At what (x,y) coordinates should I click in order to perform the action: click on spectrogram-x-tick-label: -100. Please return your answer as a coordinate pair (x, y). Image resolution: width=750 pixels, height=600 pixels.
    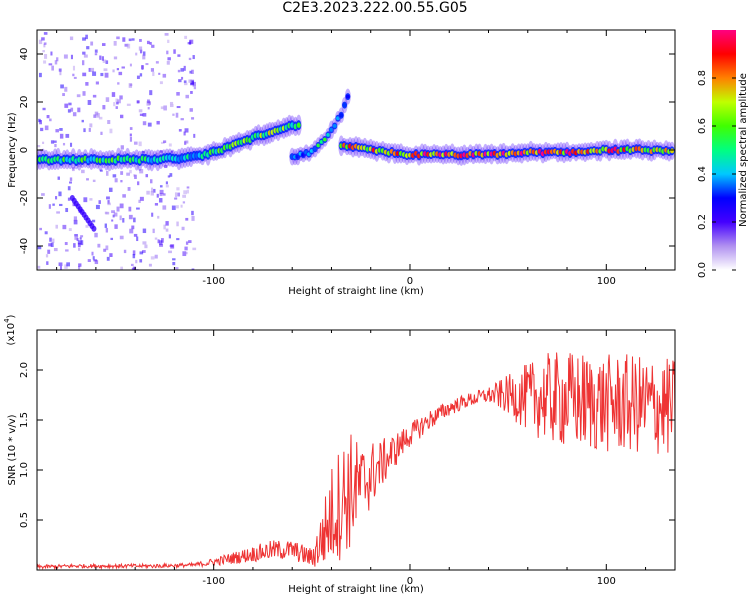
    Looking at the image, I should click on (213, 281).